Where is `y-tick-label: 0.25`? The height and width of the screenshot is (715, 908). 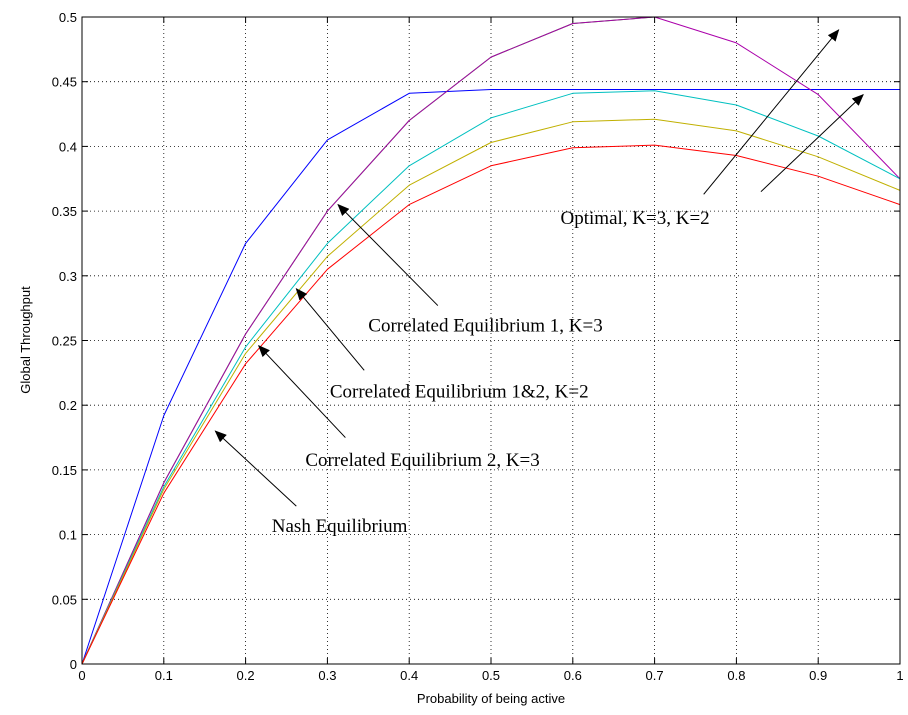
y-tick-label: 0.25 is located at coordinates (64, 341).